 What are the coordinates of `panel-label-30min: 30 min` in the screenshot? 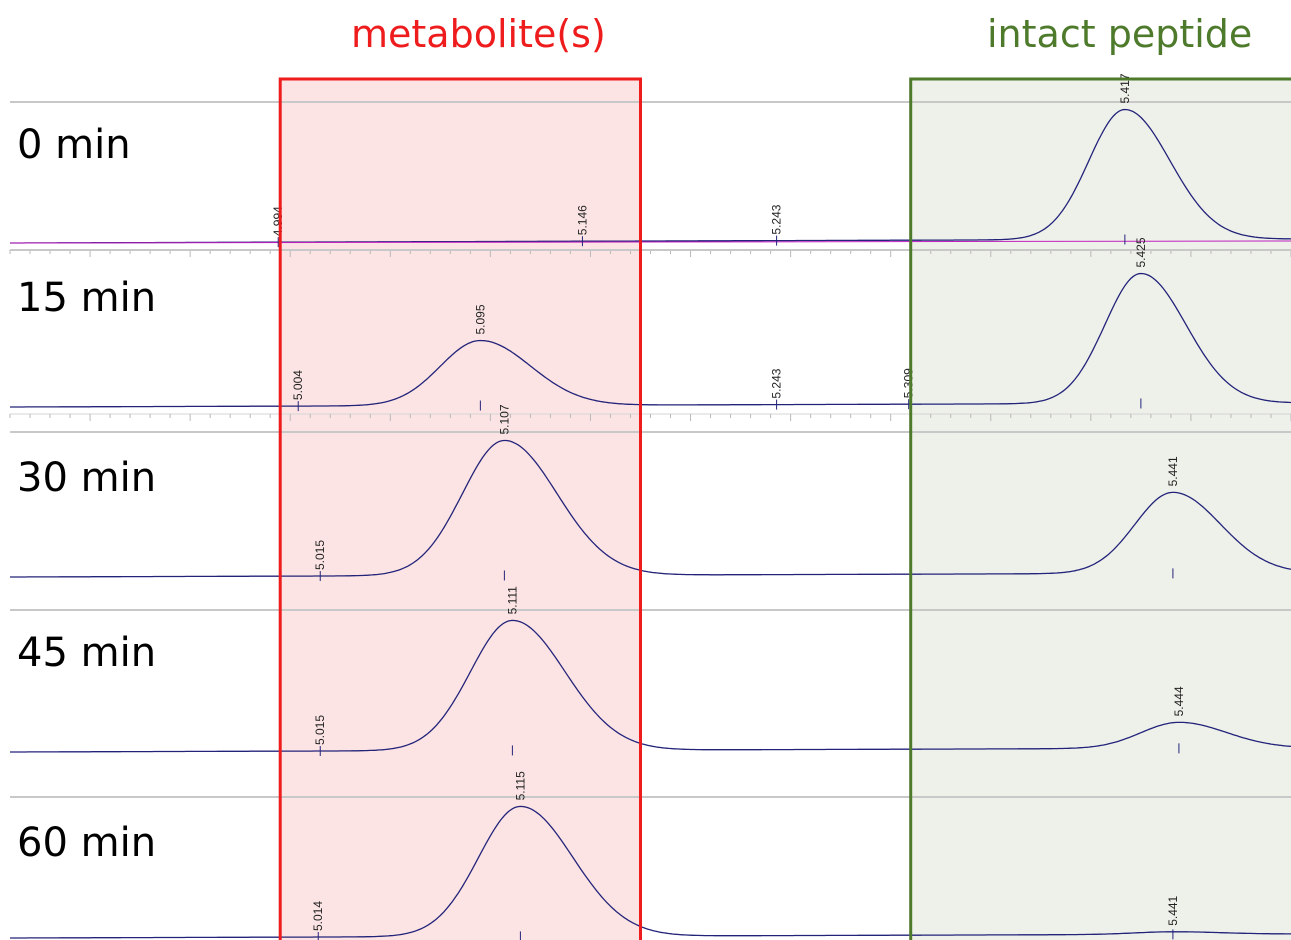 It's located at (87, 478).